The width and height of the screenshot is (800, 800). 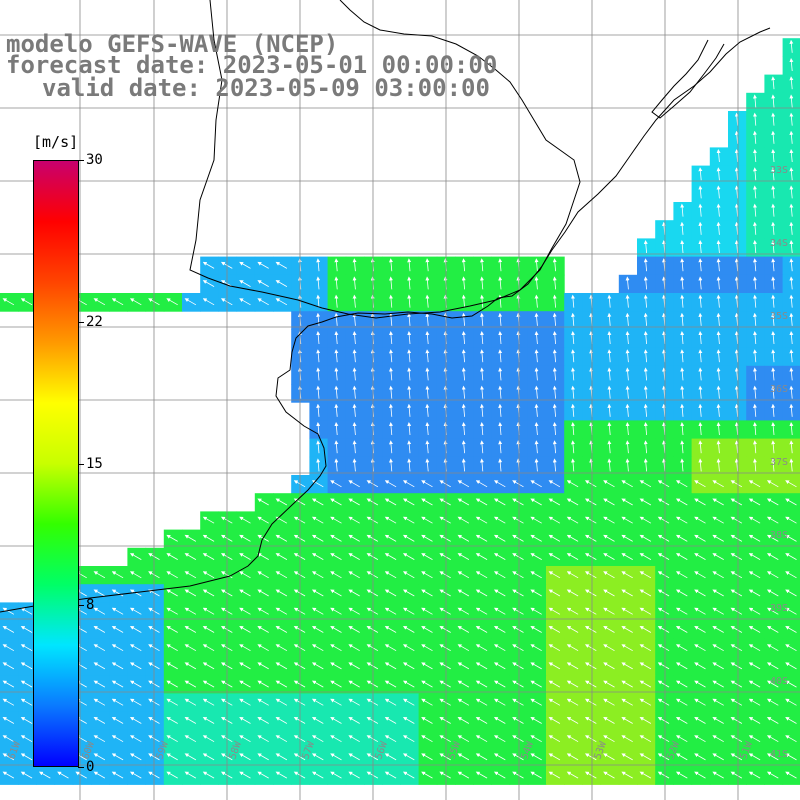 I want to click on latitude-label: 35S, so click(x=779, y=316).